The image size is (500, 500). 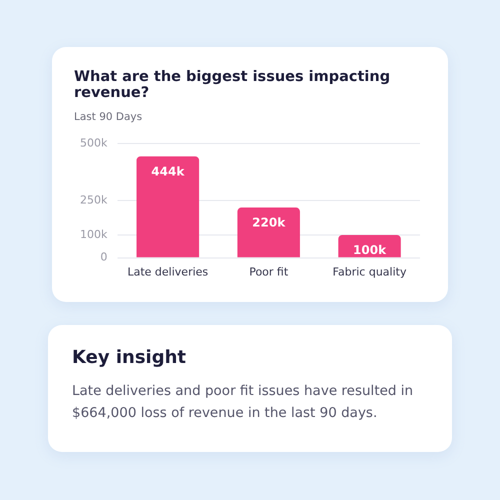 I want to click on y-tick-label: 500k, so click(x=94, y=143).